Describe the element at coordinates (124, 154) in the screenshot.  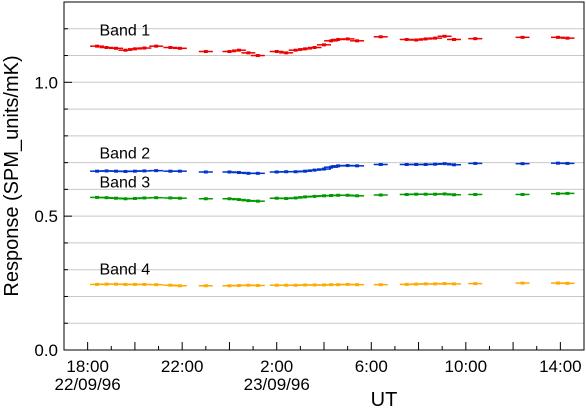
I see `series-label: Band 2` at that location.